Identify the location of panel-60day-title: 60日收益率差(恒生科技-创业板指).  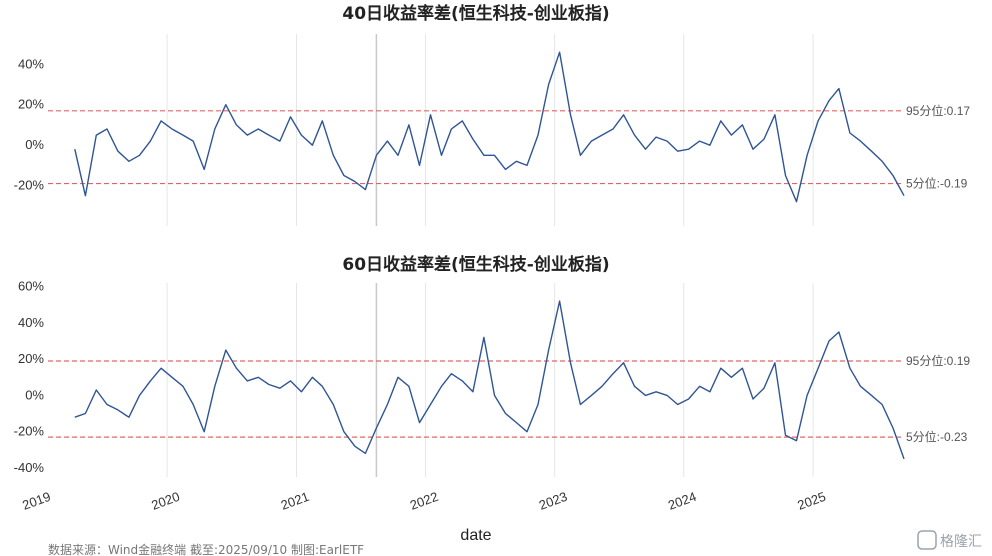
(475, 264).